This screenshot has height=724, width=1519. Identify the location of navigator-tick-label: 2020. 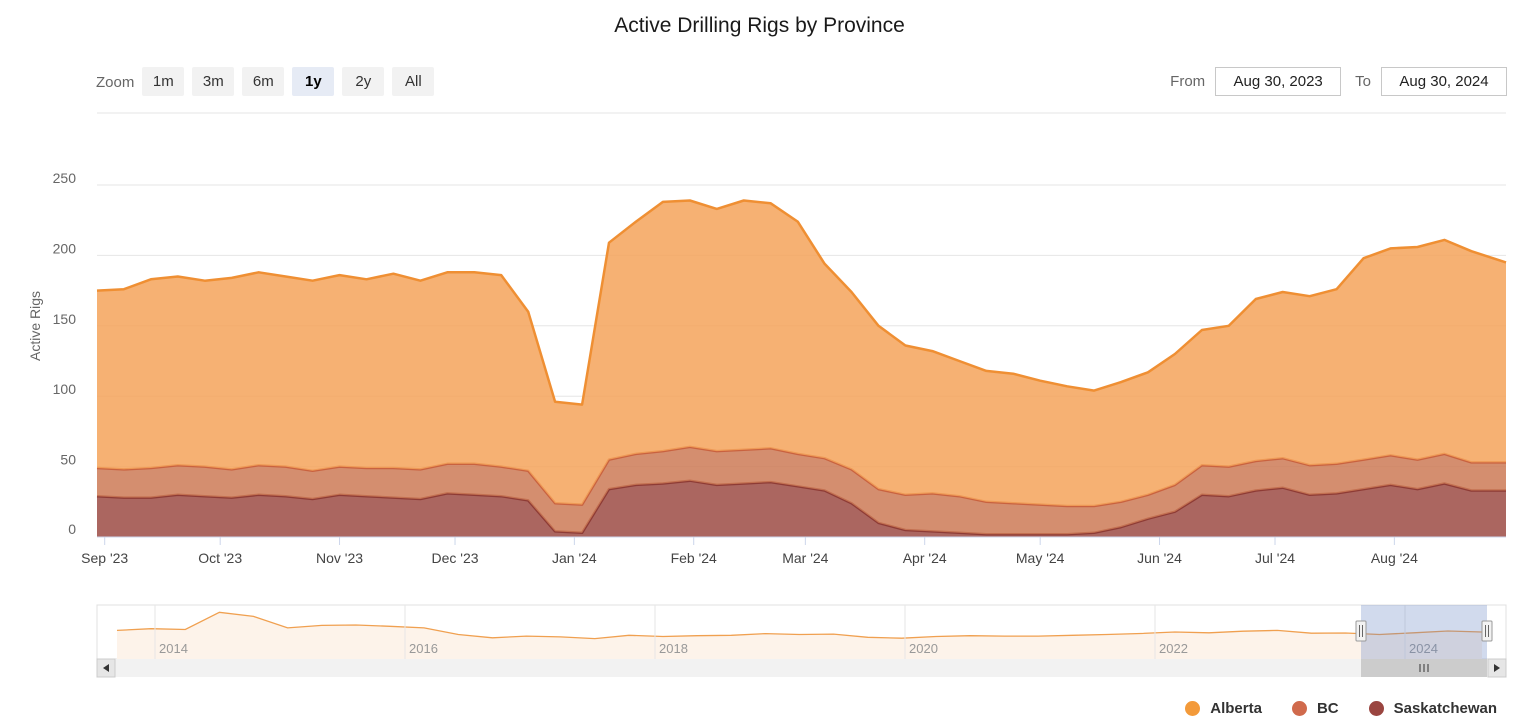
(923, 648).